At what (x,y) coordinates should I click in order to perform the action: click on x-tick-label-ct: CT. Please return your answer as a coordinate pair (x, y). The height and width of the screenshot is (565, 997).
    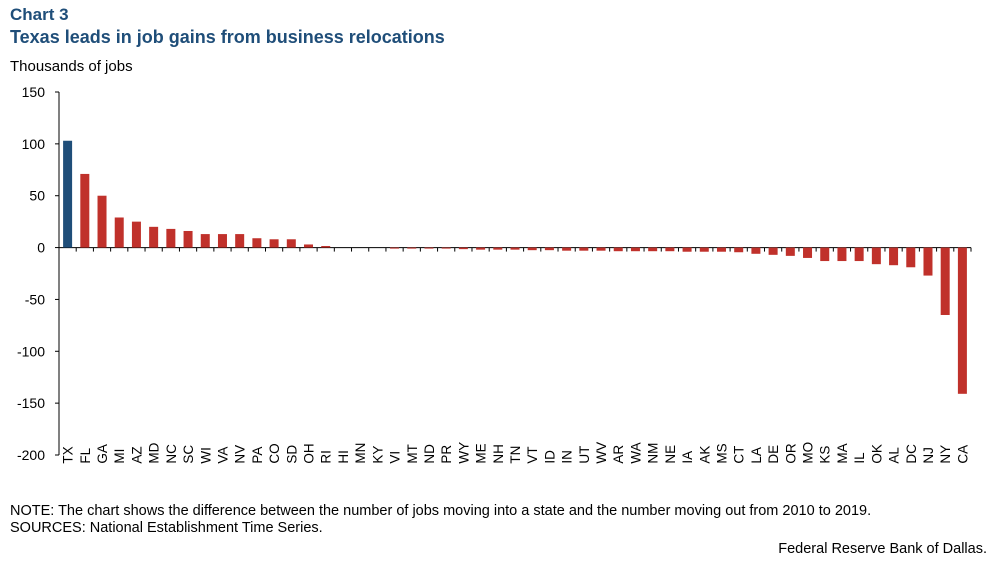
    Looking at the image, I should click on (739, 455).